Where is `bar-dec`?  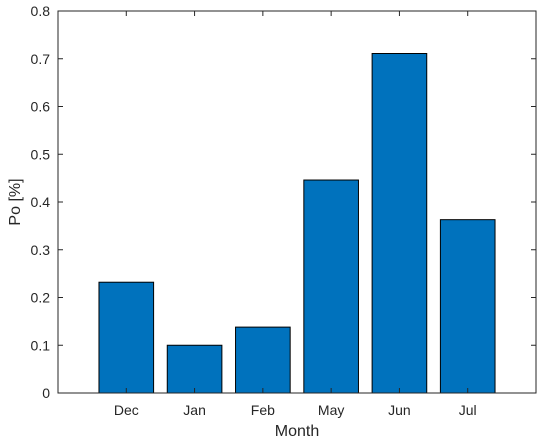
bar-dec is located at coordinates (126, 337).